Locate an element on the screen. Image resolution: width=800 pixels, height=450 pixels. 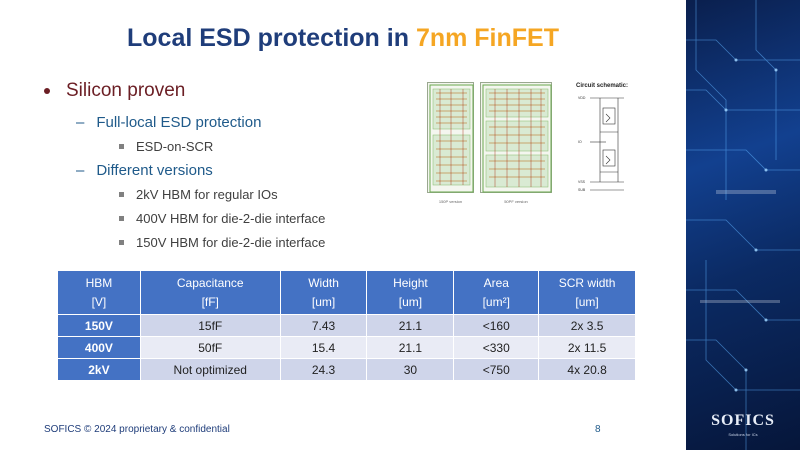
circuit-schematic-icon: VDD IO VSS SUB is located at coordinates (601, 144).